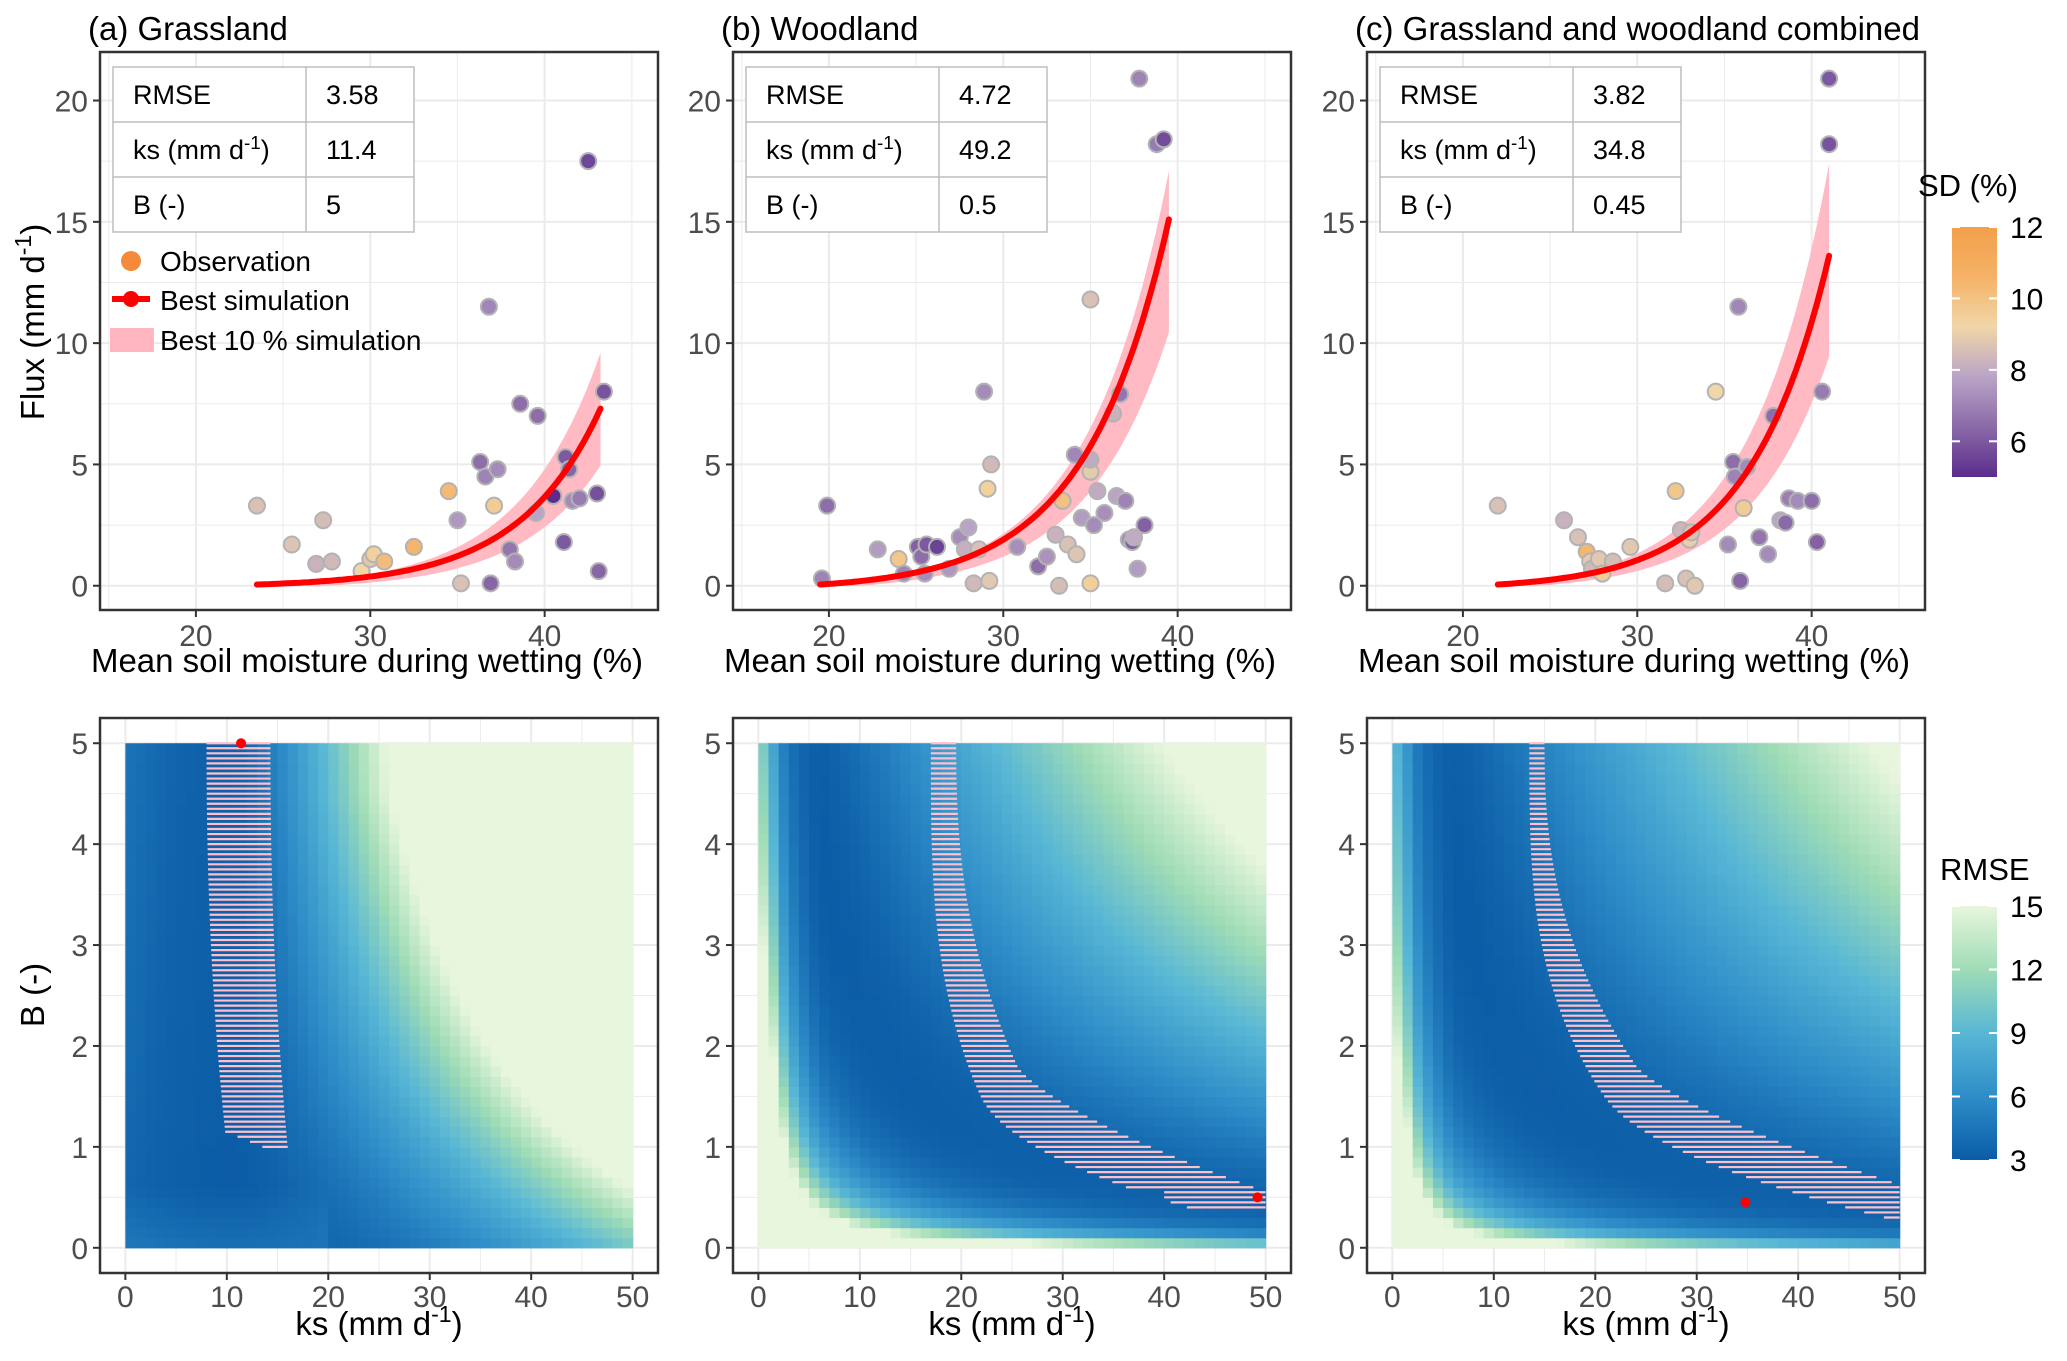 The height and width of the screenshot is (1361, 2067). Describe the element at coordinates (985, 150) in the screenshot. I see `table-value: 49.2` at that location.